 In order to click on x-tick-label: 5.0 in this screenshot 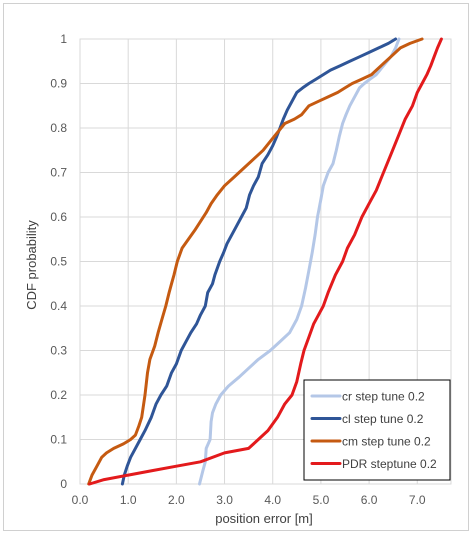, I will do `click(321, 500)`.